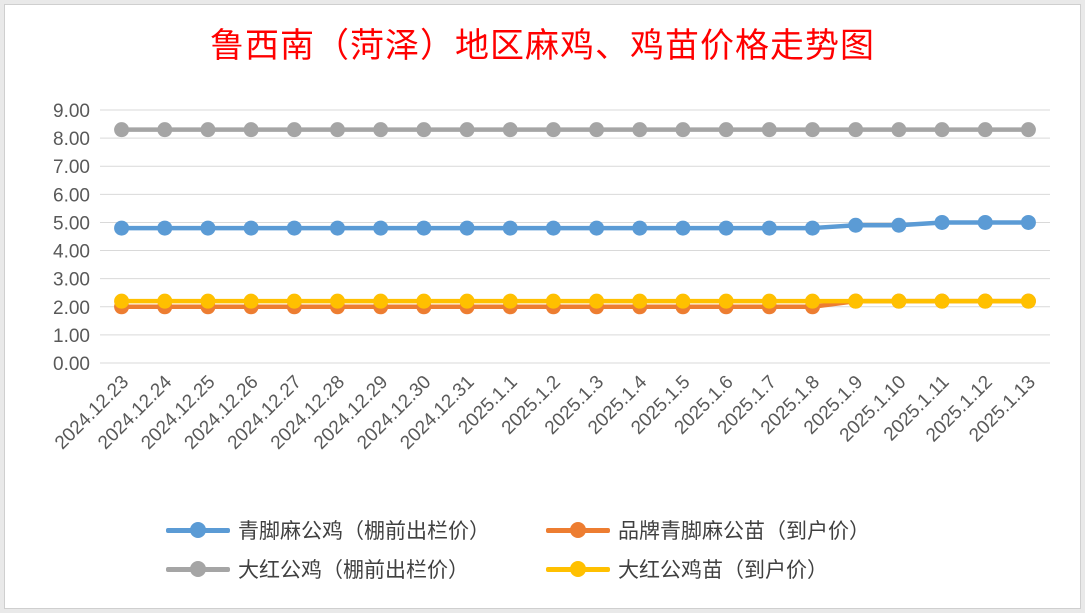 The height and width of the screenshot is (613, 1085). I want to click on y-tick-label: 7.00, so click(71, 167).